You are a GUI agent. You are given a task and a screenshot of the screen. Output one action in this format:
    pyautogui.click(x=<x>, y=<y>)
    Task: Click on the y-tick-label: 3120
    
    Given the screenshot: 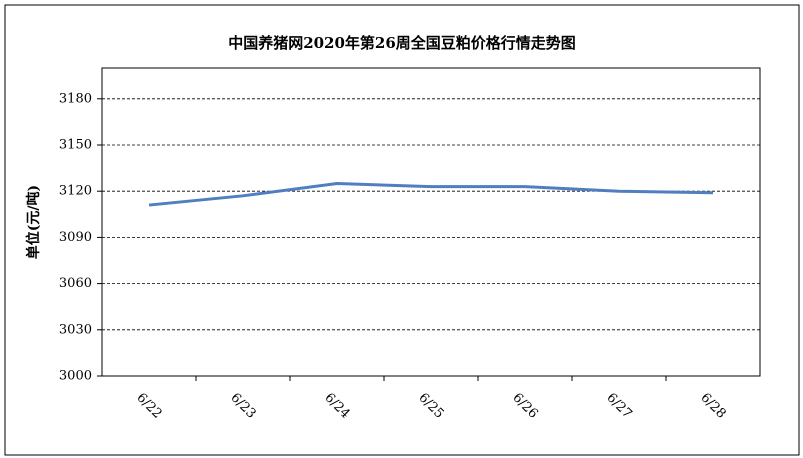 What is the action you would take?
    pyautogui.click(x=75, y=191)
    